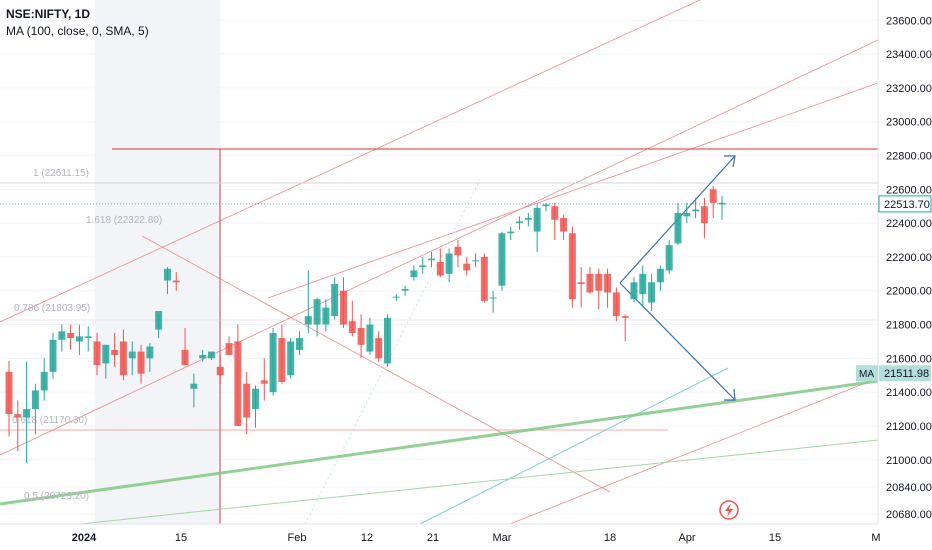 The image size is (932, 550). Describe the element at coordinates (909, 359) in the screenshot. I see `y-tick-label: 21600.00` at that location.